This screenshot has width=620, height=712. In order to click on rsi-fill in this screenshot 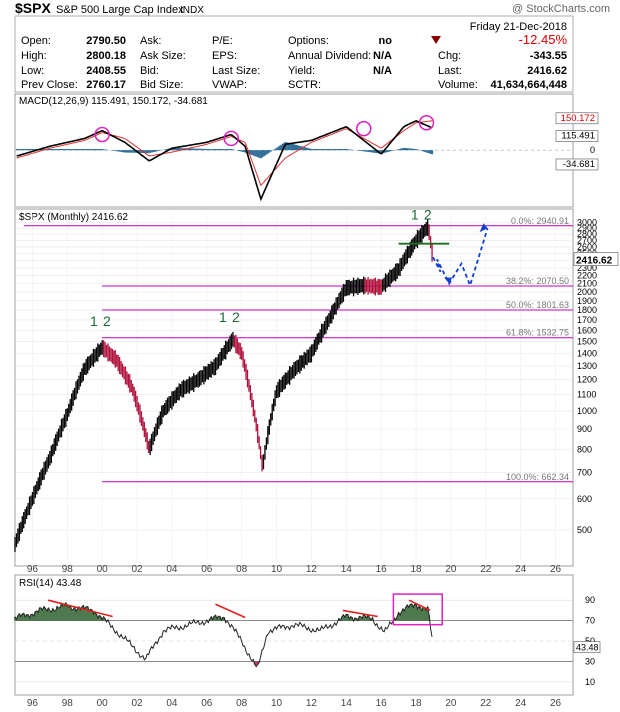, I will do `click(222, 634)`.